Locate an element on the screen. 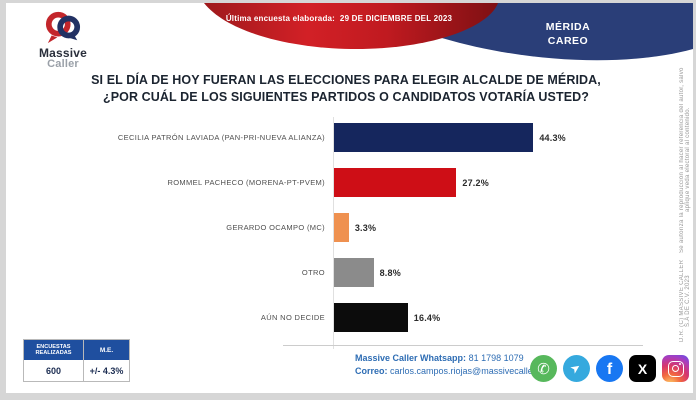 The width and height of the screenshot is (696, 400). massive-caller-logo: Massive Caller is located at coordinates (63, 39).